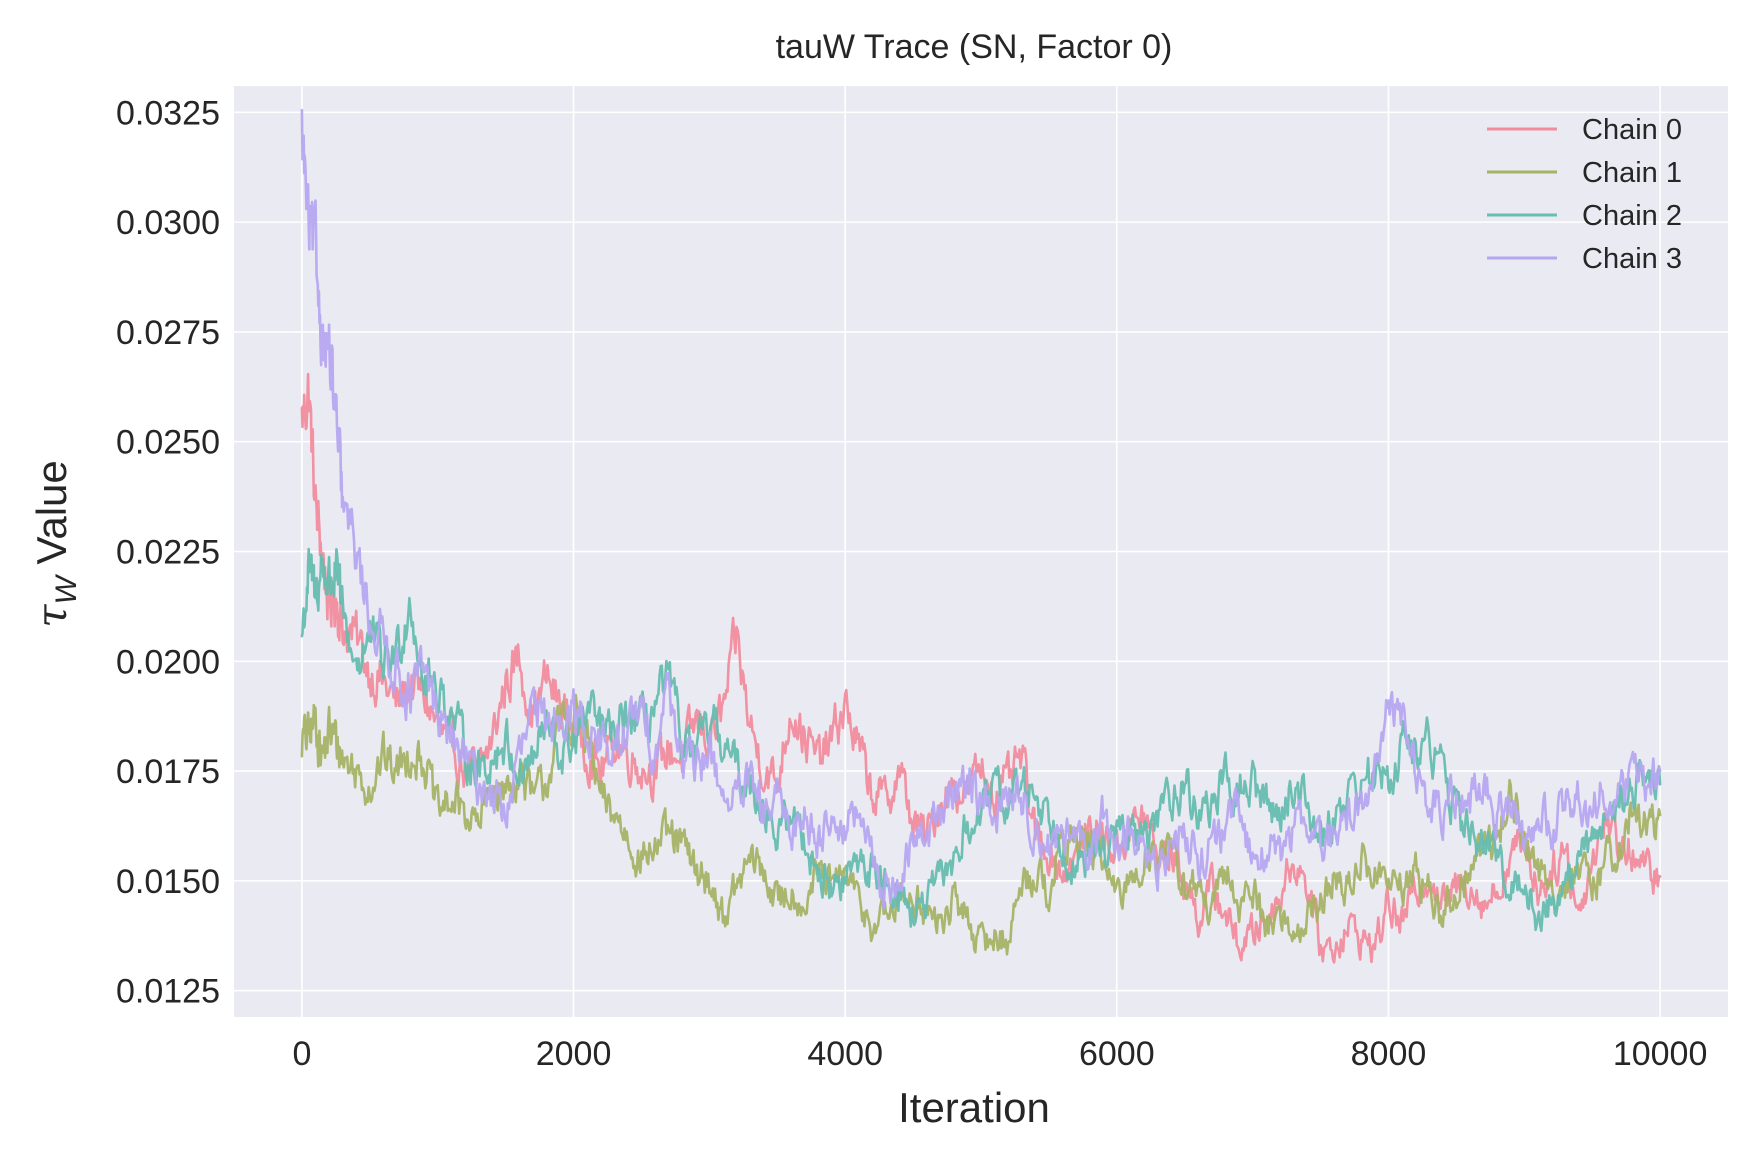 The image size is (1752, 1159). What do you see at coordinates (301, 1054) in the screenshot?
I see `x-tick-label: 0` at bounding box center [301, 1054].